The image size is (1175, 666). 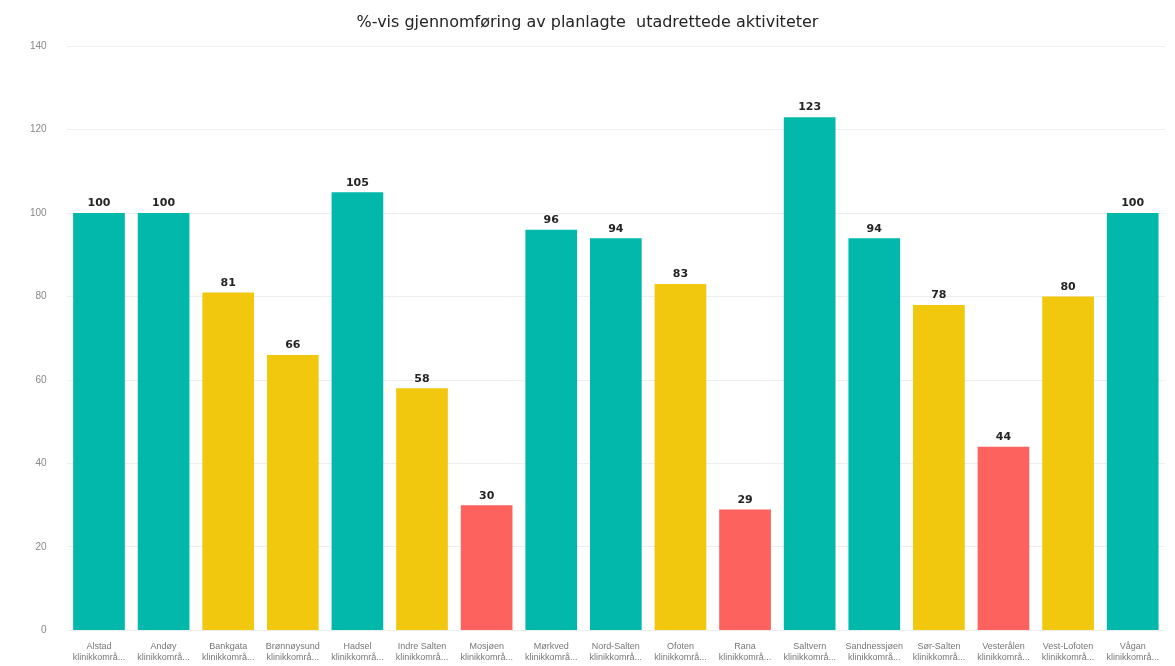 What do you see at coordinates (587, 21) in the screenshot?
I see `chart-title: %-vis gjennomføring av planlagte utadrettede aktiviteter` at bounding box center [587, 21].